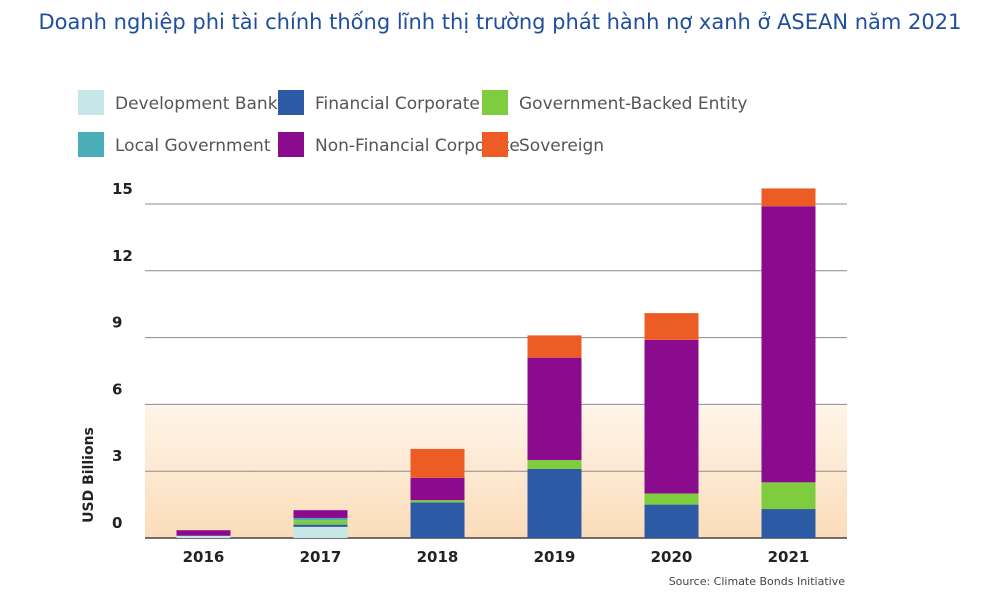 The height and width of the screenshot is (597, 1000). Describe the element at coordinates (117, 523) in the screenshot. I see `y-tick-label: 0` at that location.